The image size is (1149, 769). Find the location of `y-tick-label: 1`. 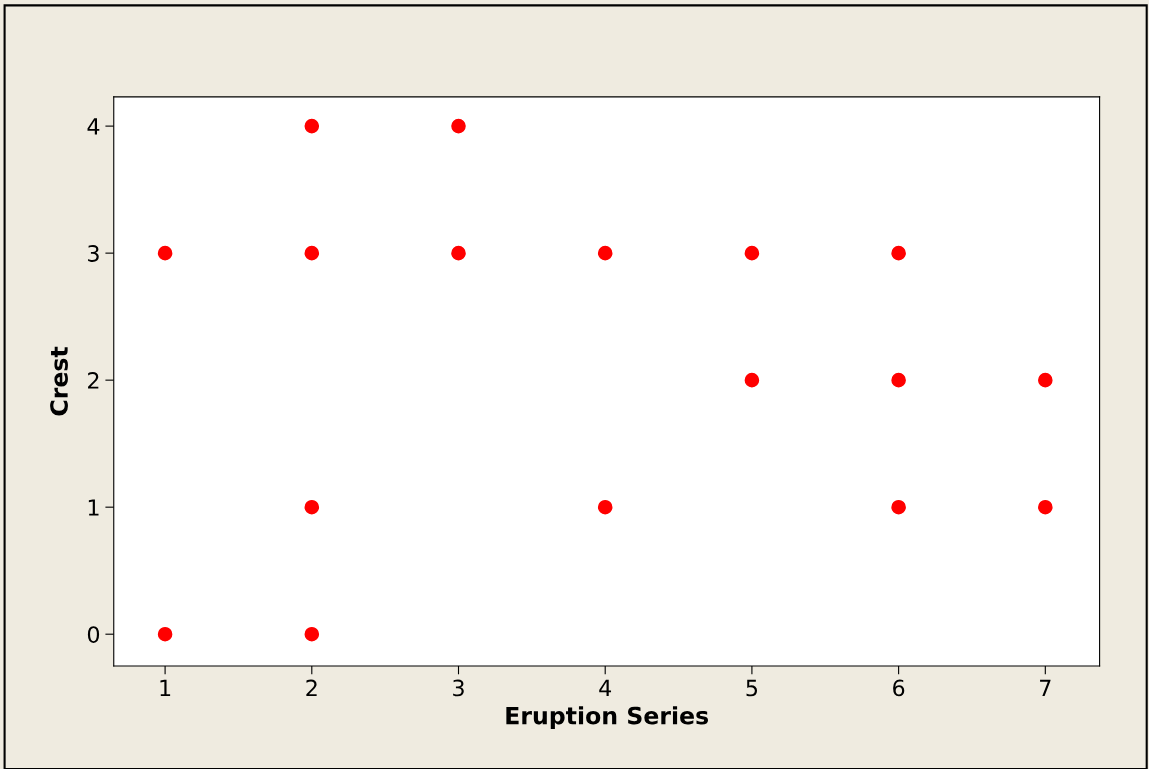

y-tick-label: 1 is located at coordinates (93, 507).